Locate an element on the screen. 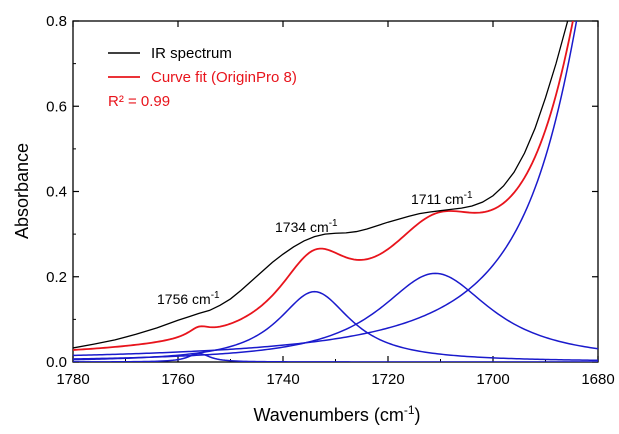 This screenshot has width=619, height=434. y-tick-label: 0.4 is located at coordinates (56, 192).